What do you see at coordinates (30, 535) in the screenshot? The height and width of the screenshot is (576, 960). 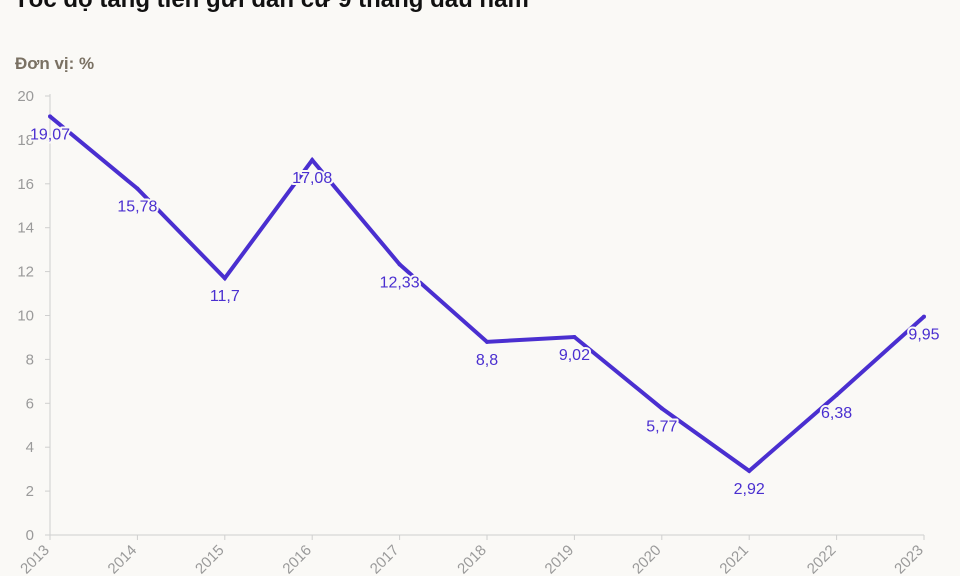 I see `y-tick-label: 0` at bounding box center [30, 535].